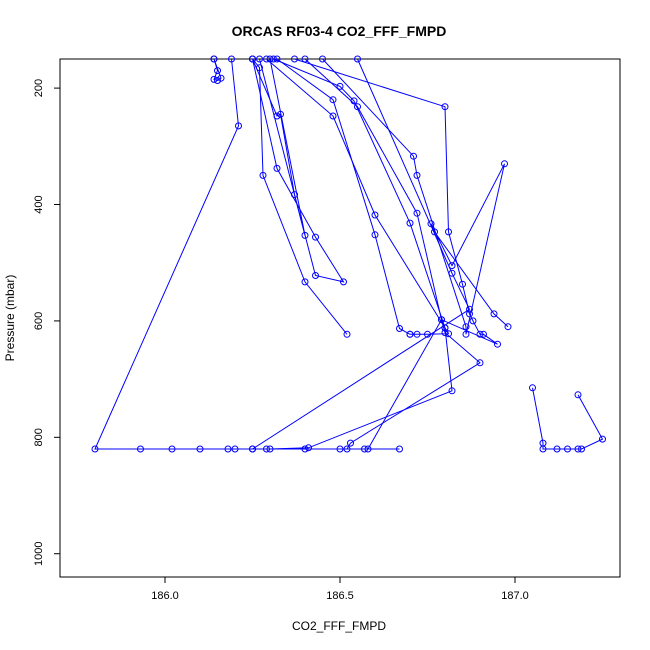  What do you see at coordinates (10, 318) in the screenshot?
I see `y-axis-label: Pressure (mbar)` at bounding box center [10, 318].